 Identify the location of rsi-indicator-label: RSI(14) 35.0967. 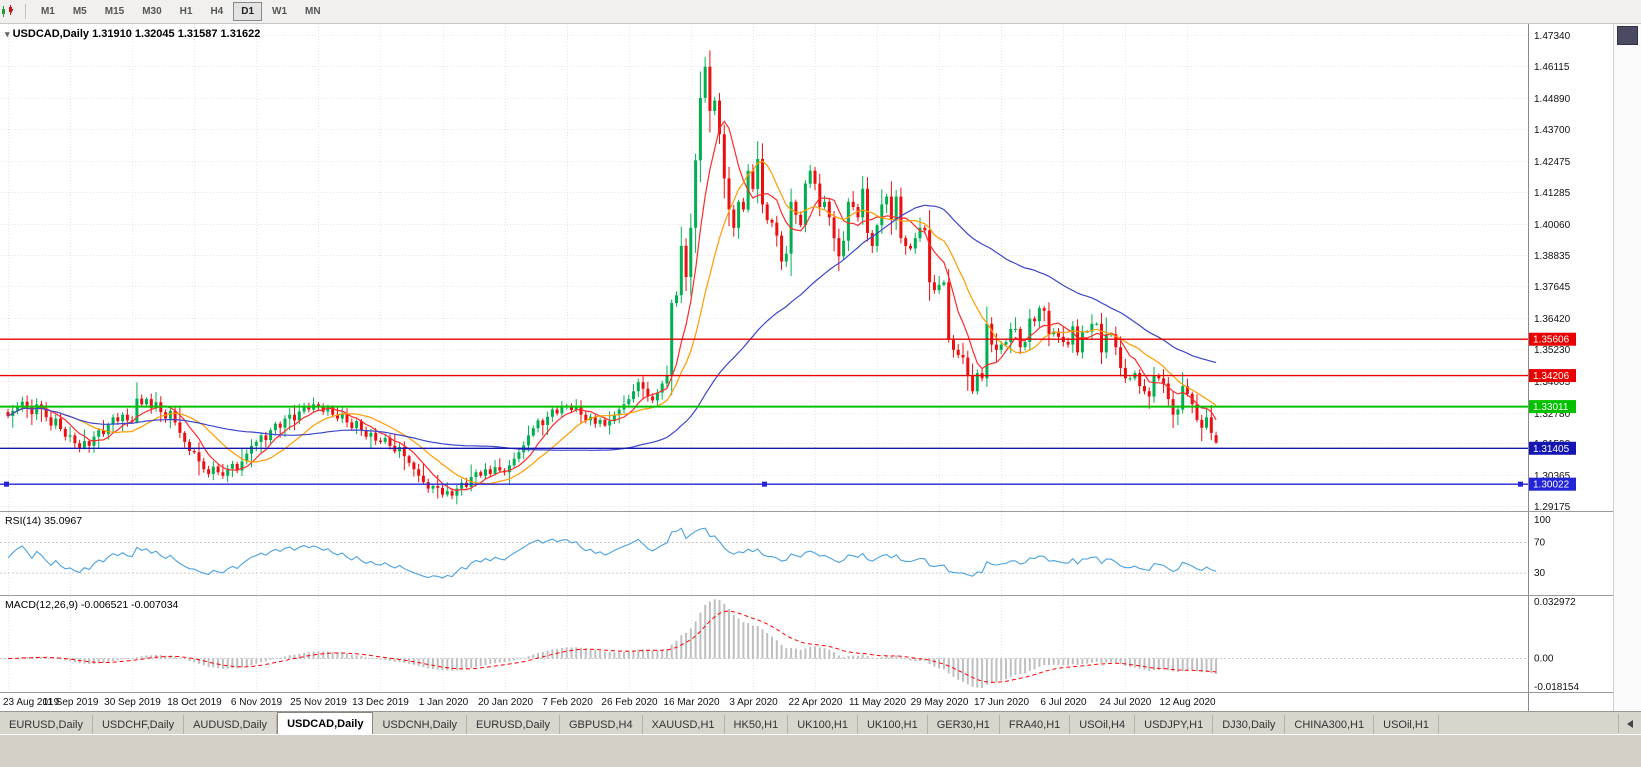
(43, 521).